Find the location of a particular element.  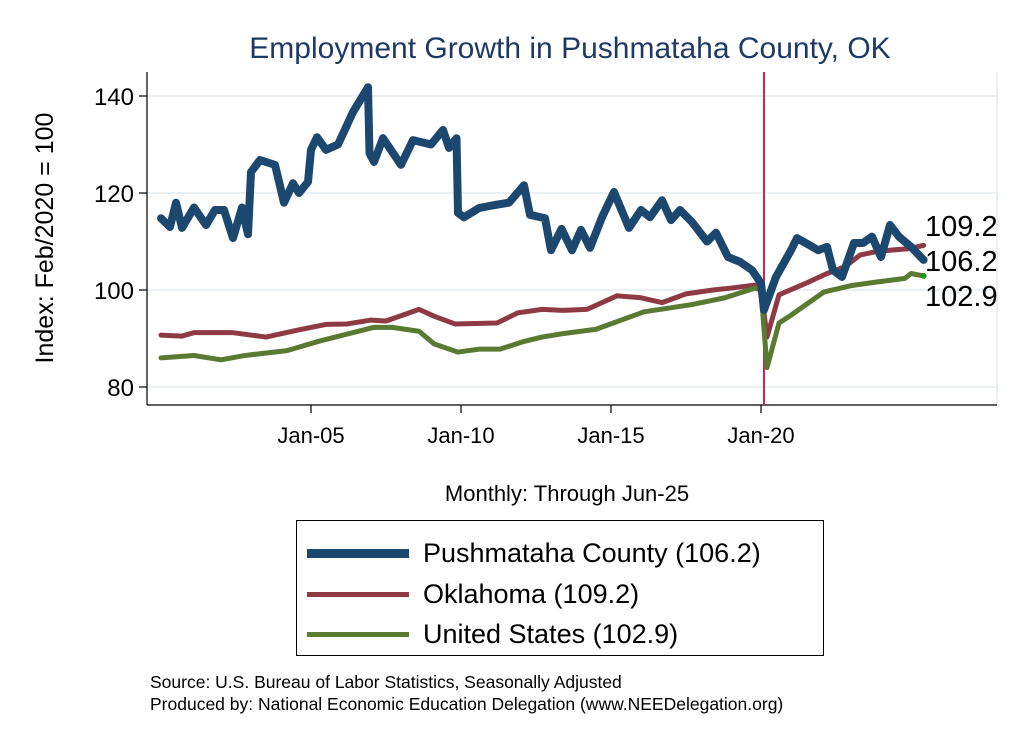

y-axis-label: Index: Feb/2020 = 100 is located at coordinates (45, 238).